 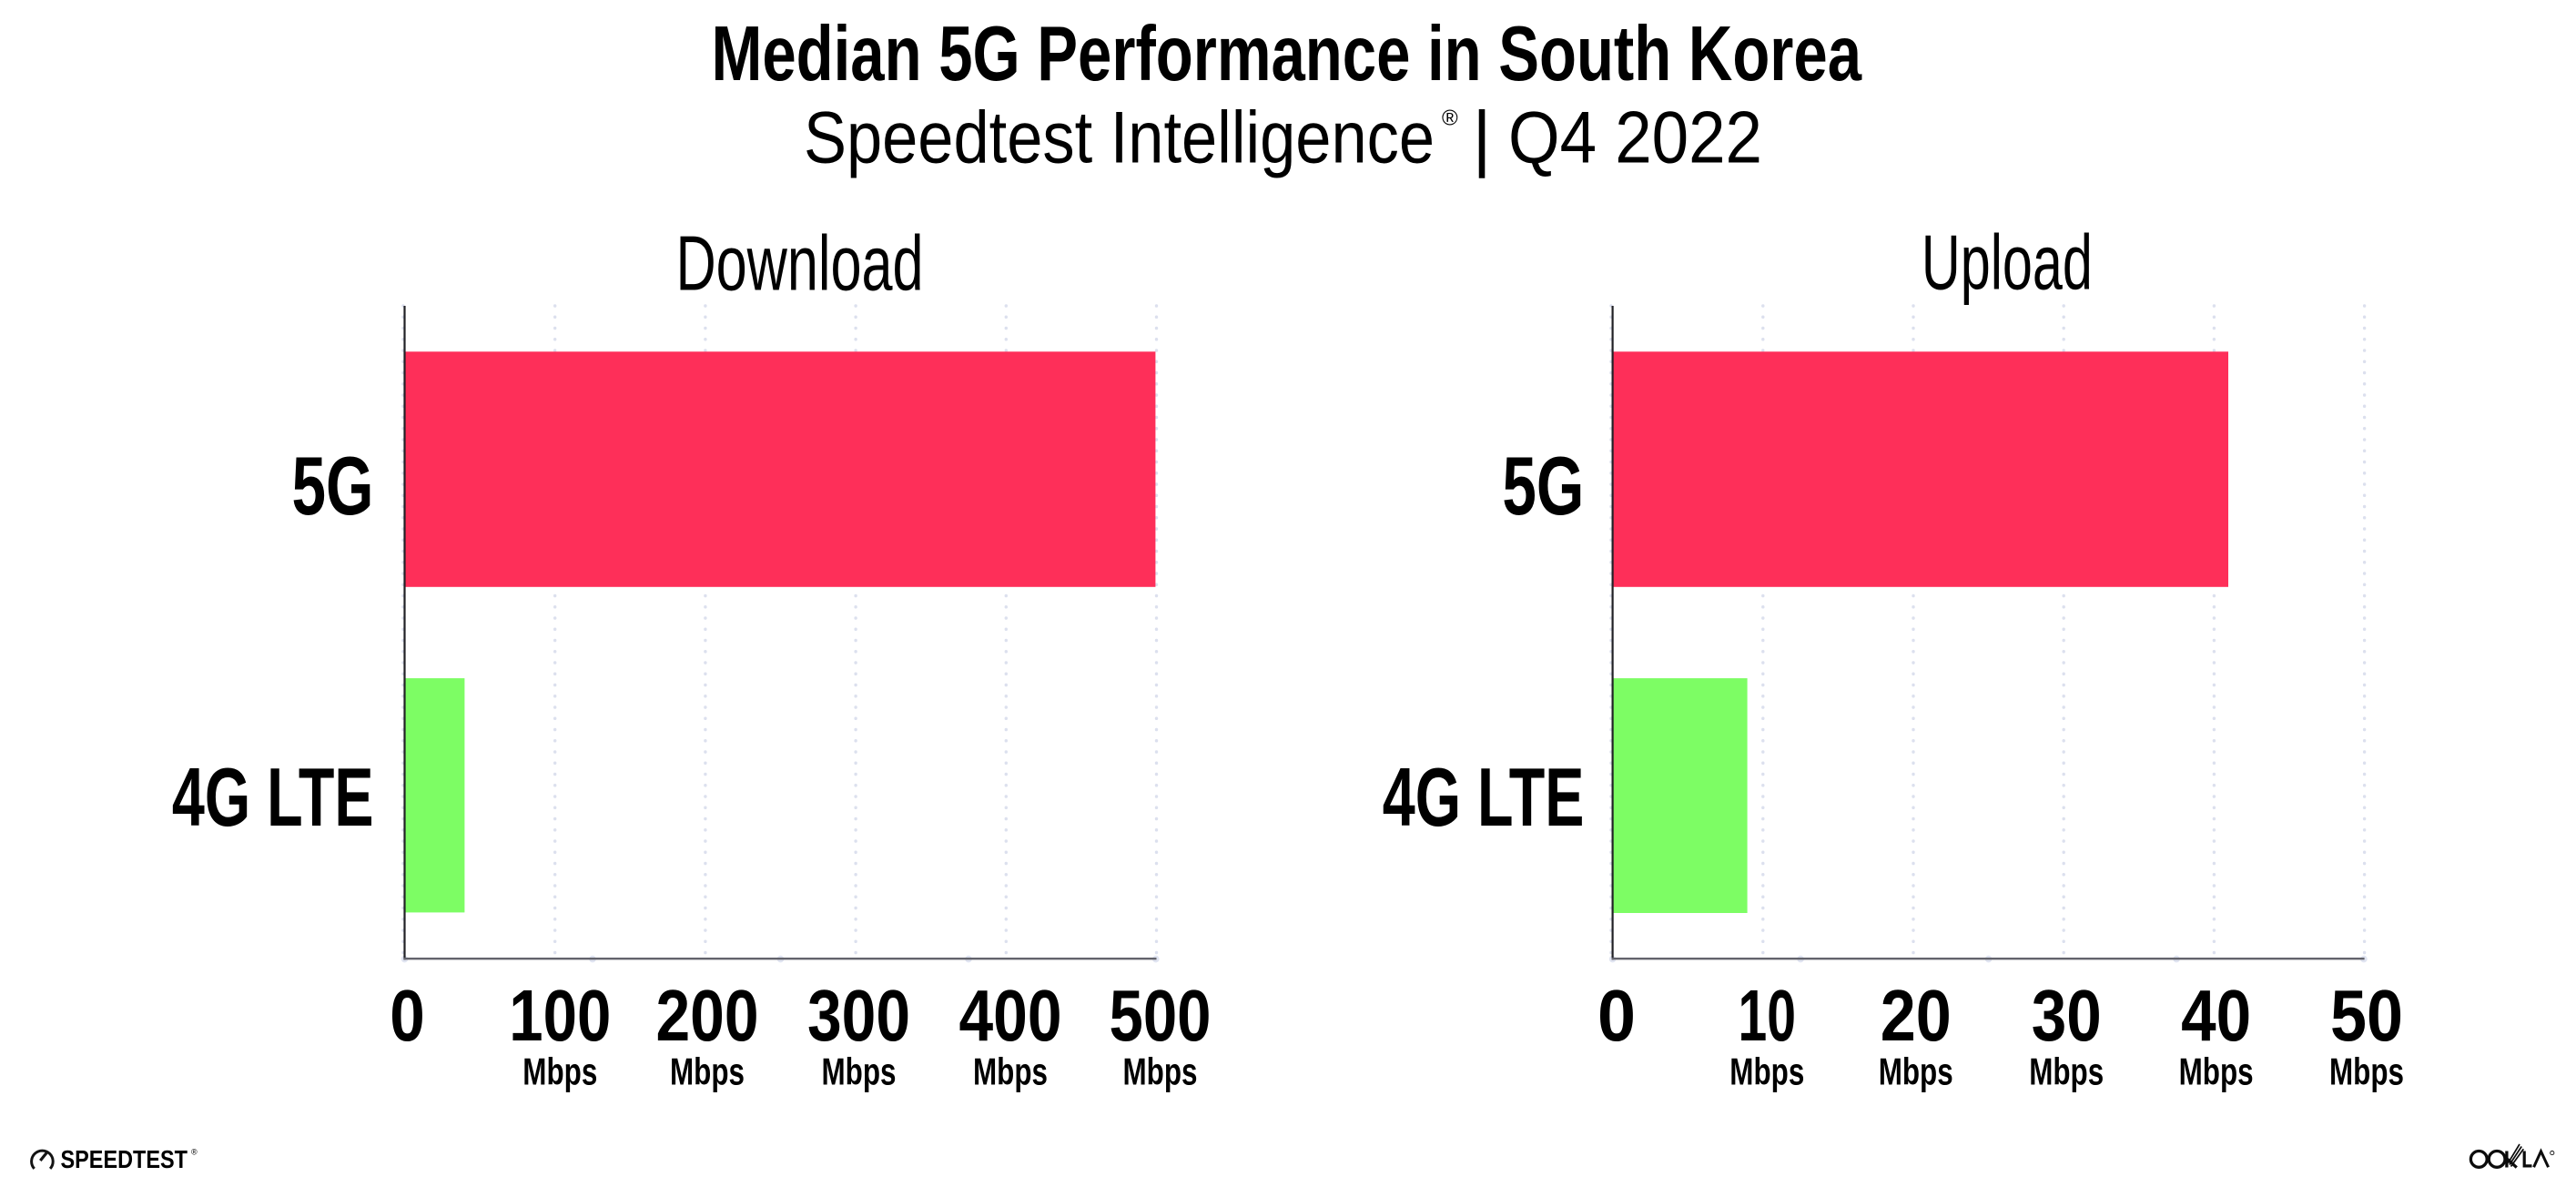 What do you see at coordinates (124, 1159) in the screenshot?
I see `svg-text: SPEEDTEST` at bounding box center [124, 1159].